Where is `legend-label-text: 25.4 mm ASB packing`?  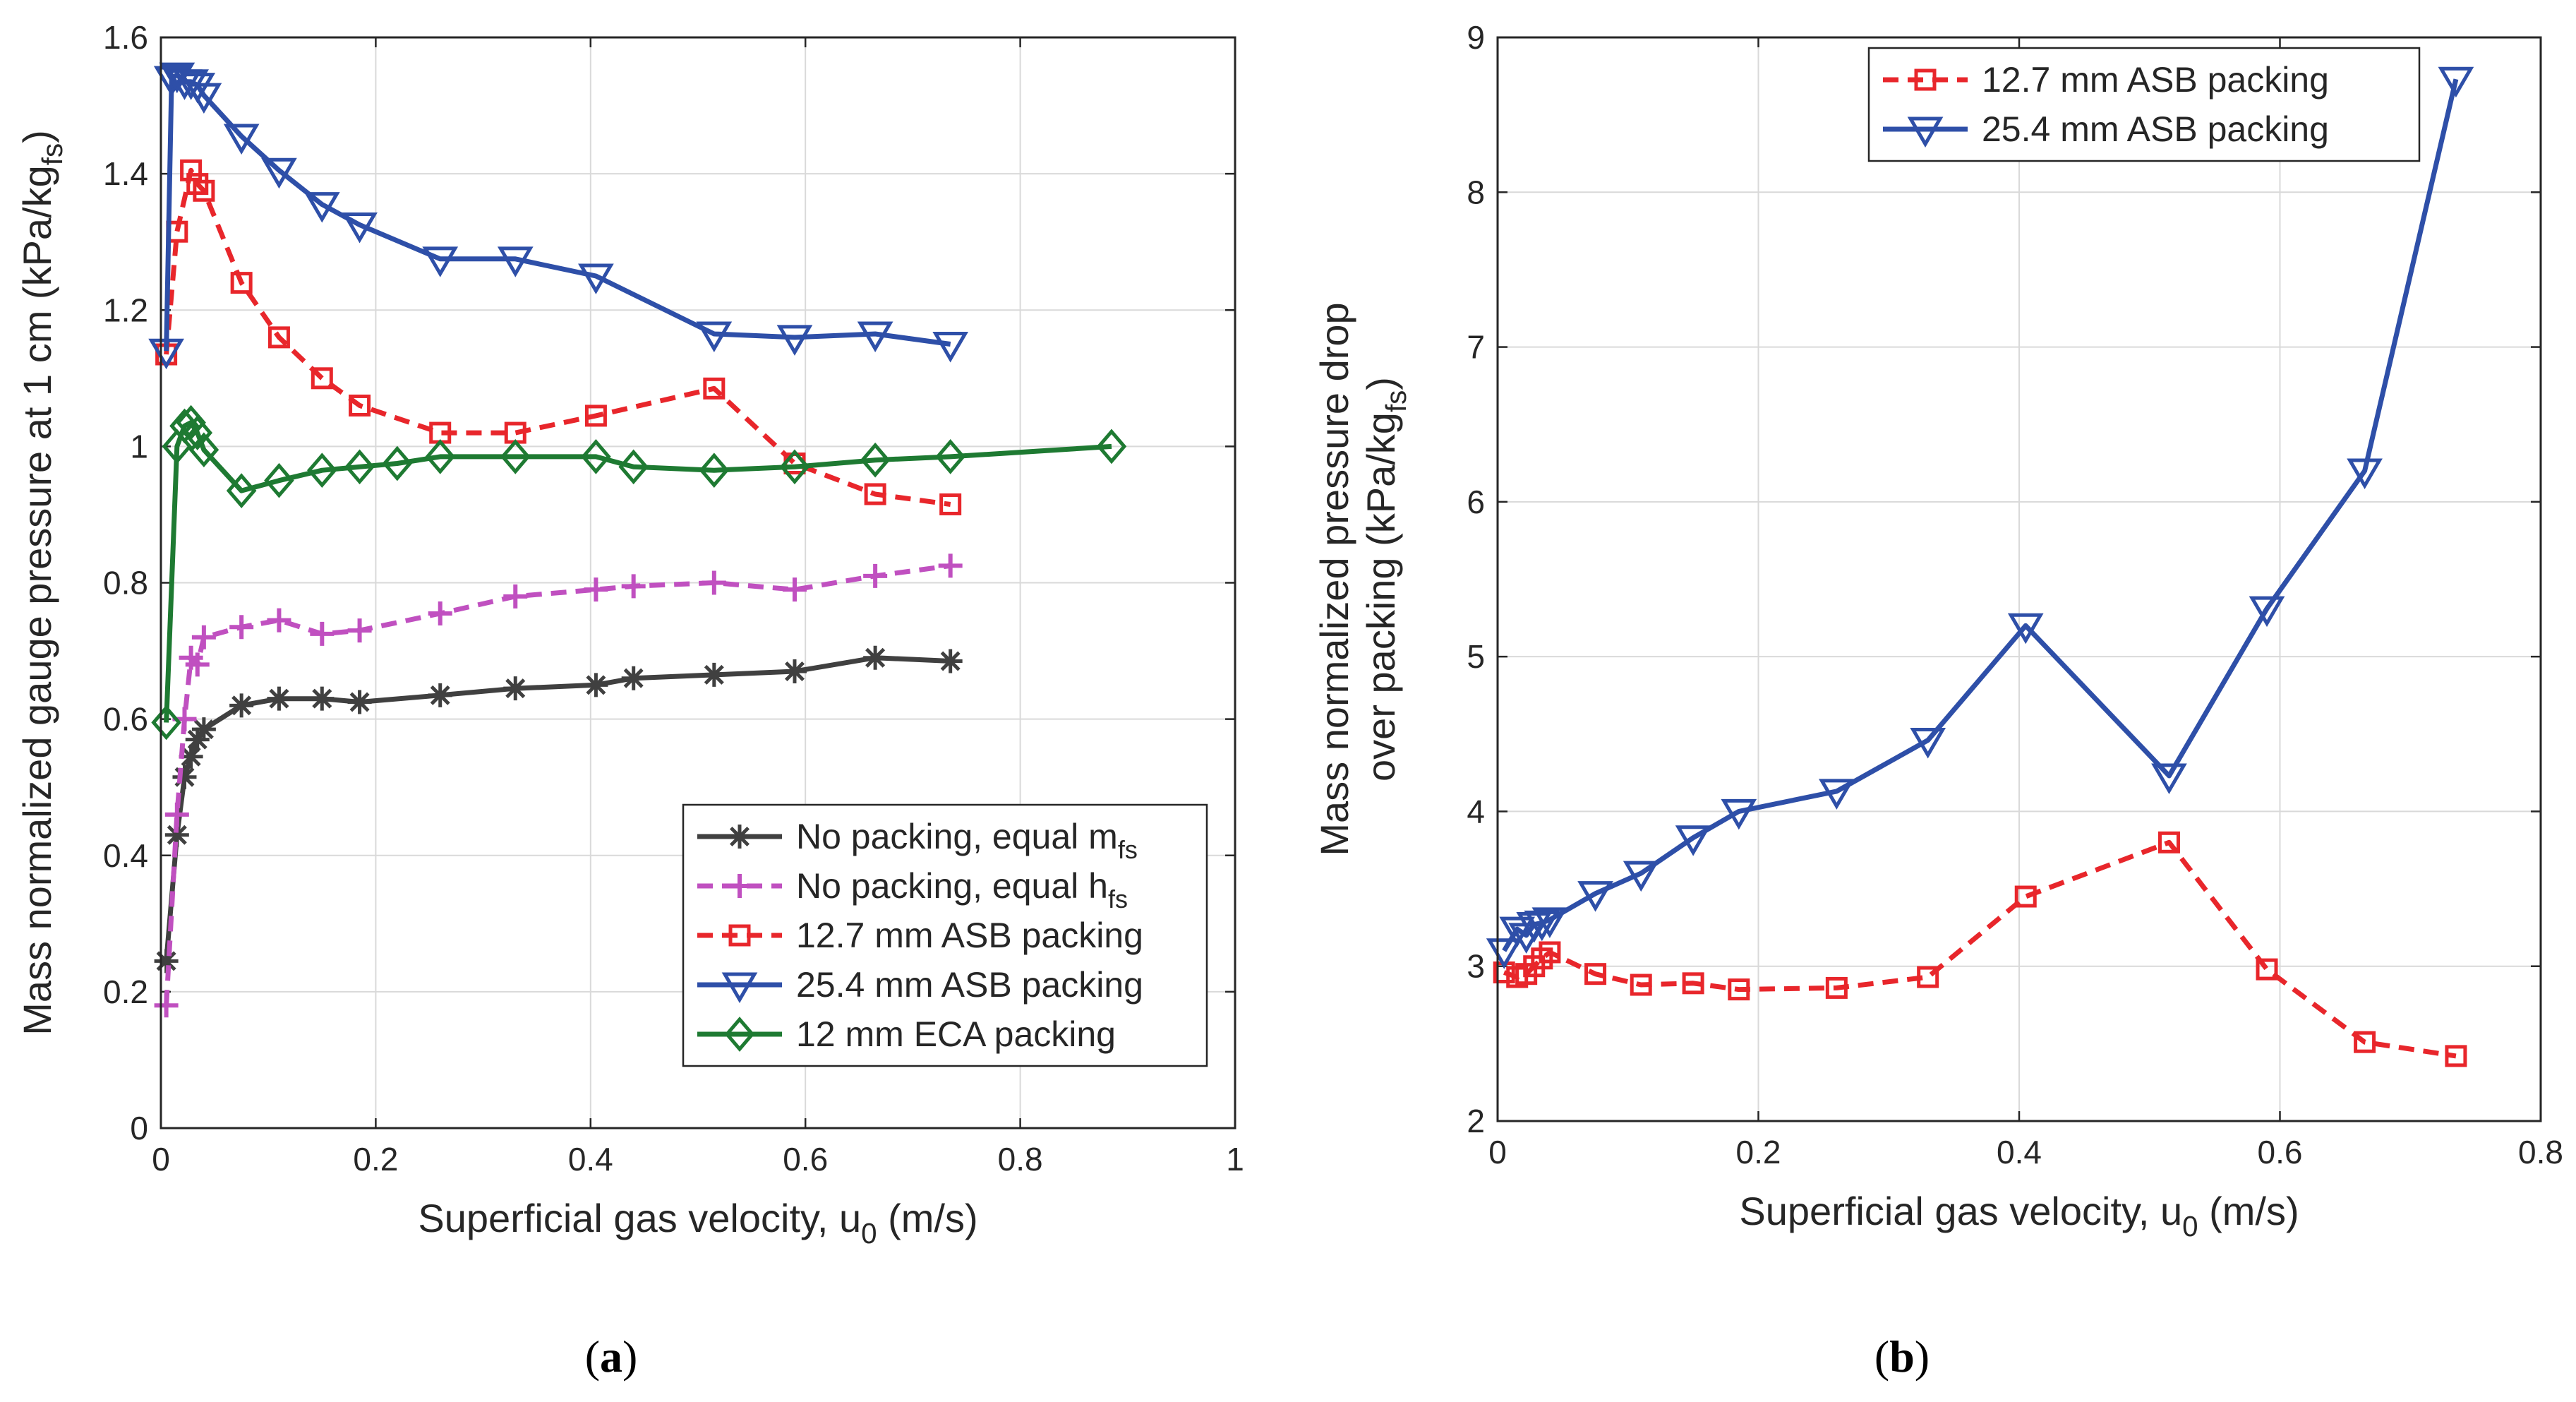 legend-label-text: 25.4 mm ASB packing is located at coordinates (2155, 129).